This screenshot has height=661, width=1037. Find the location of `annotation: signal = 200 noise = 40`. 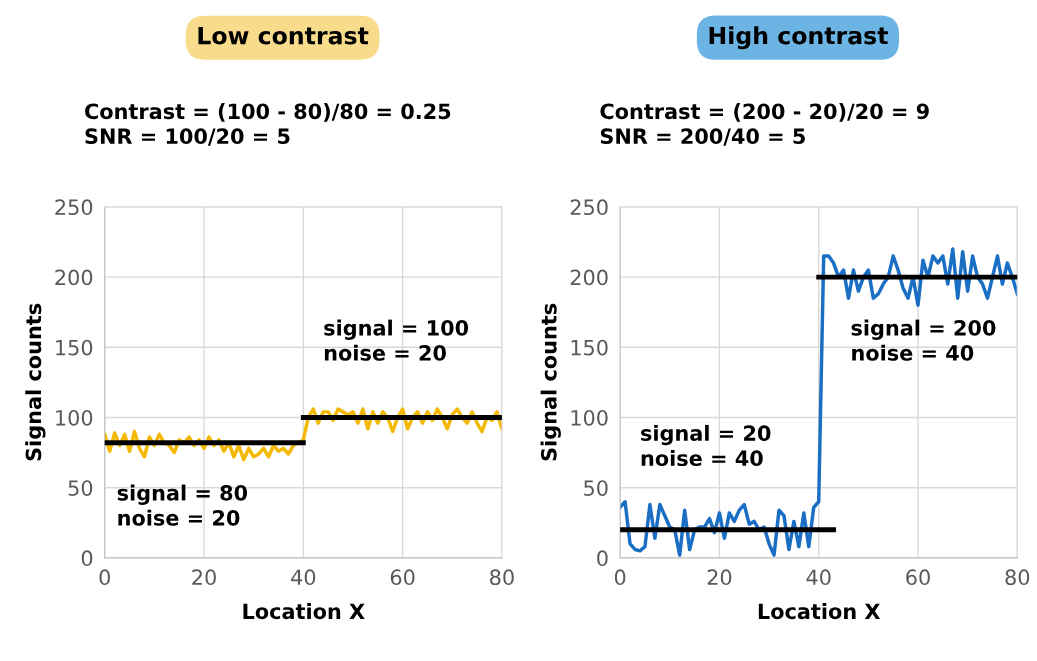

annotation: signal = 200 noise = 40 is located at coordinates (923, 340).